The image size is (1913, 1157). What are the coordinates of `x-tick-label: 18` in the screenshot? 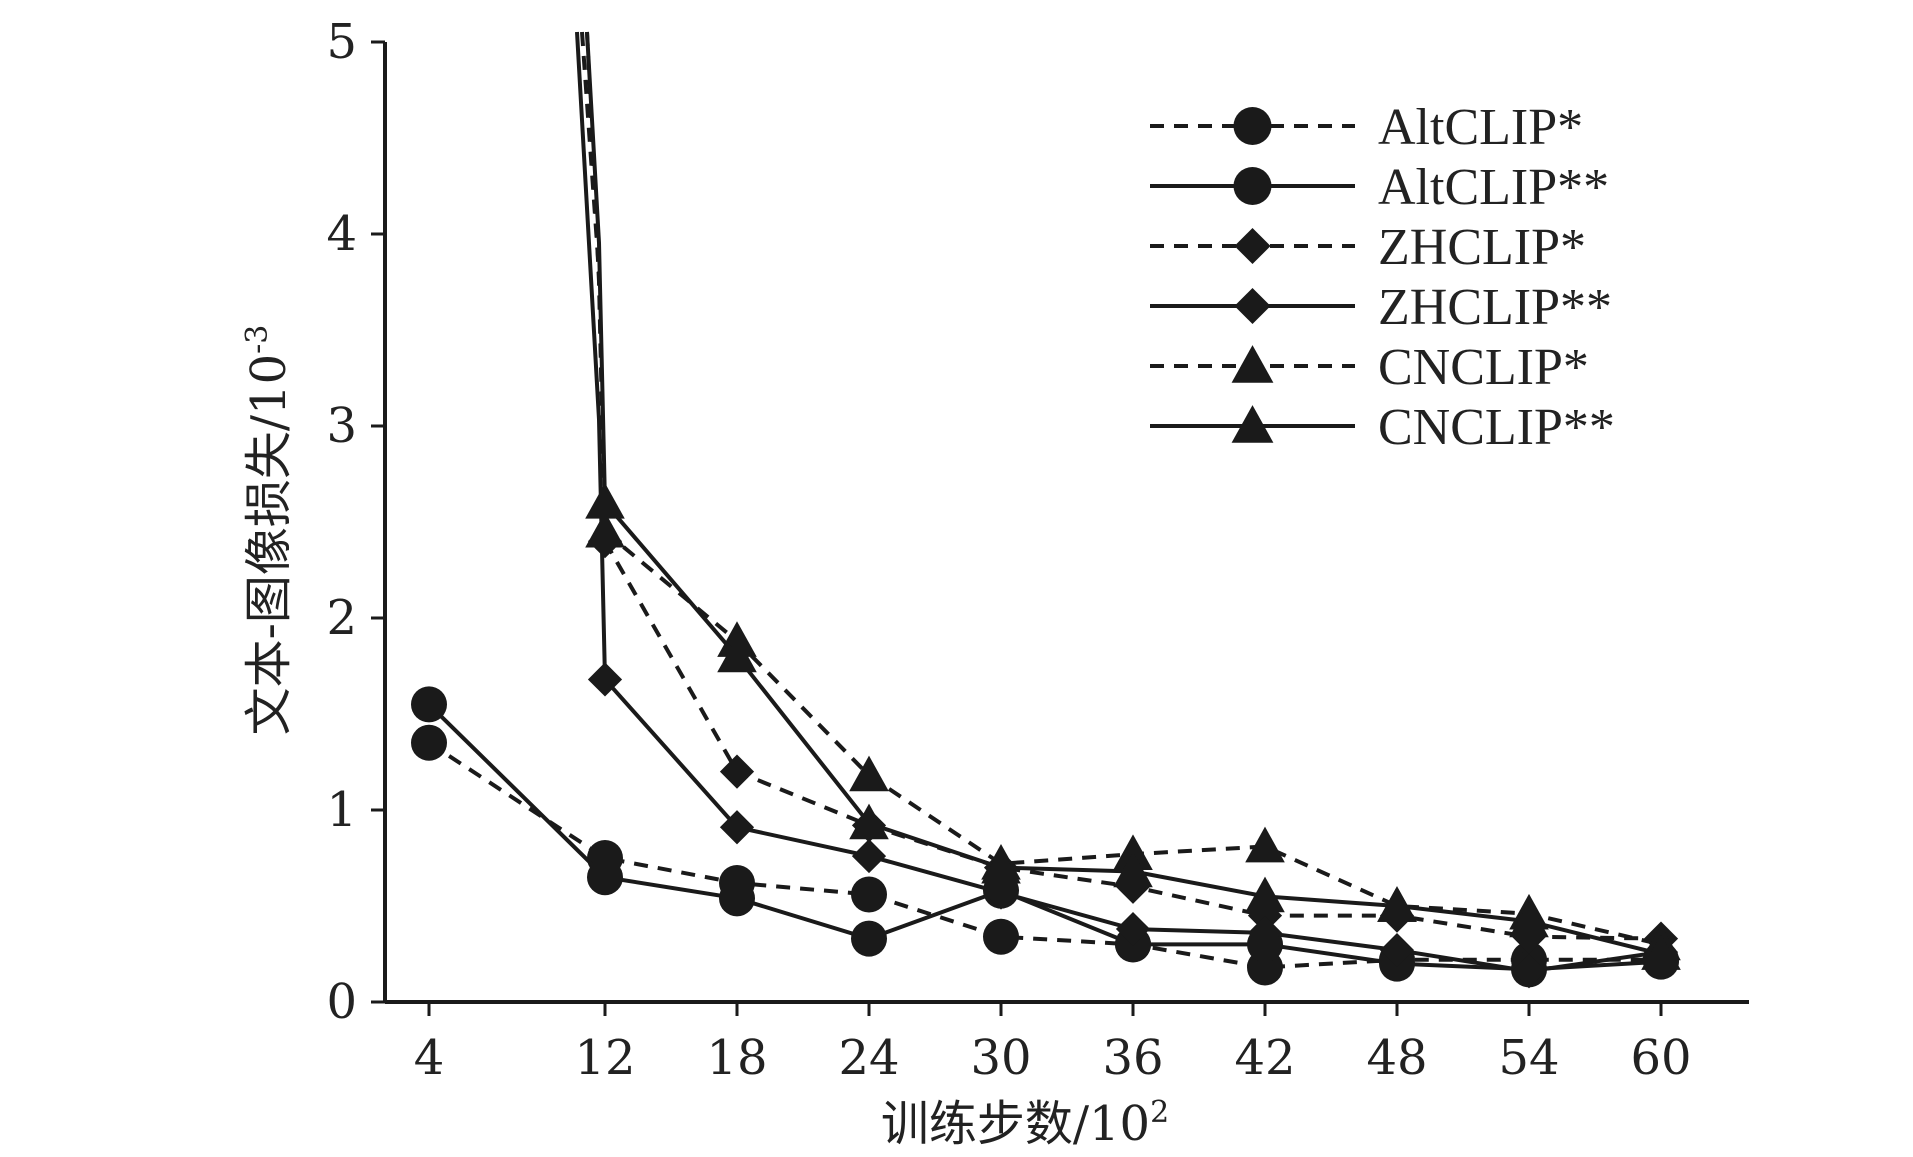 It's located at (736, 1058).